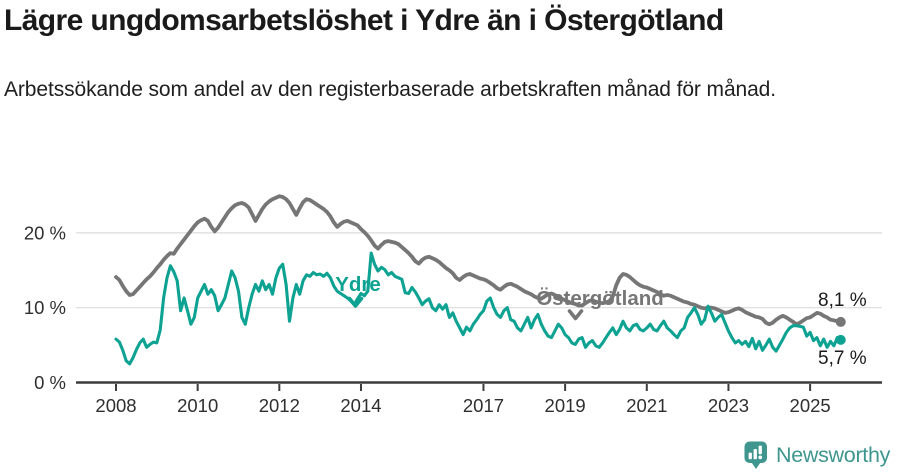 The width and height of the screenshot is (900, 474). I want to click on svg-text: 2012, so click(279, 405).